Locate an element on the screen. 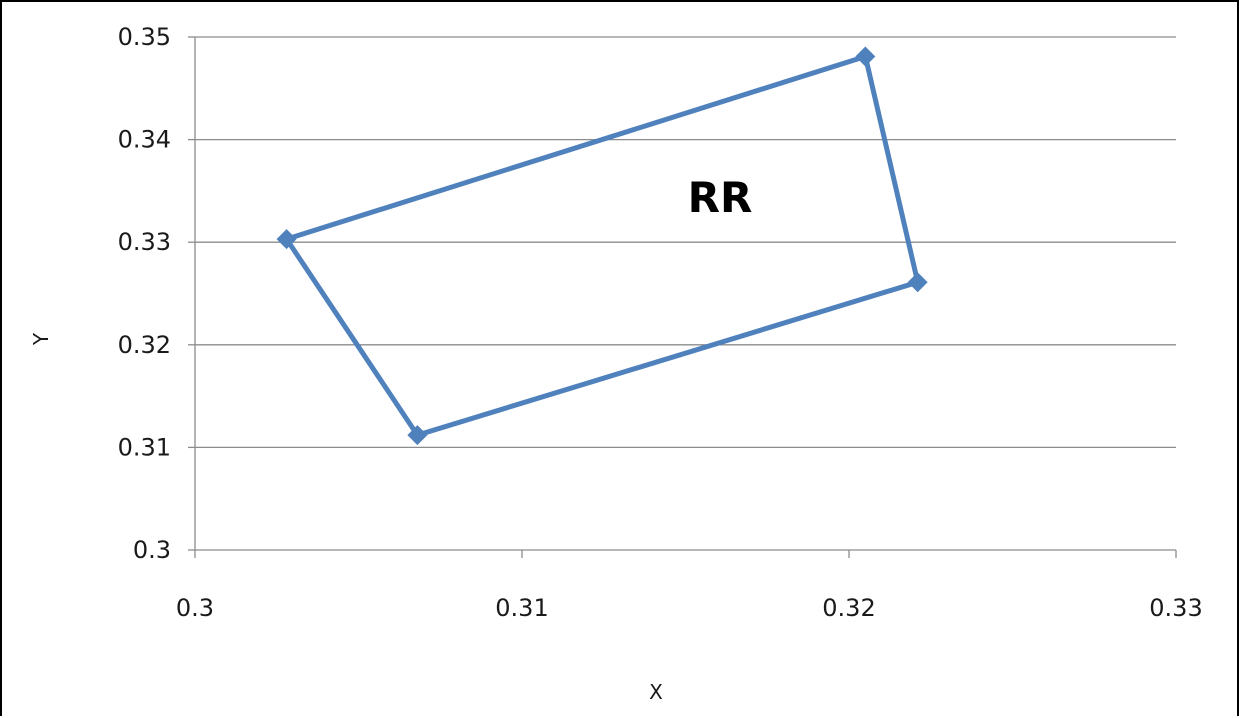  y-tick-label: 0.33 is located at coordinates (144, 242).